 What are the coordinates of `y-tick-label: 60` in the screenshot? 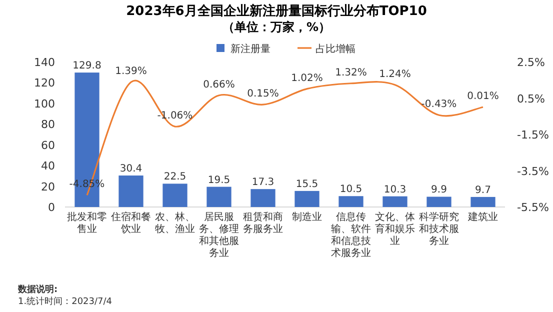 It's located at (48, 145).